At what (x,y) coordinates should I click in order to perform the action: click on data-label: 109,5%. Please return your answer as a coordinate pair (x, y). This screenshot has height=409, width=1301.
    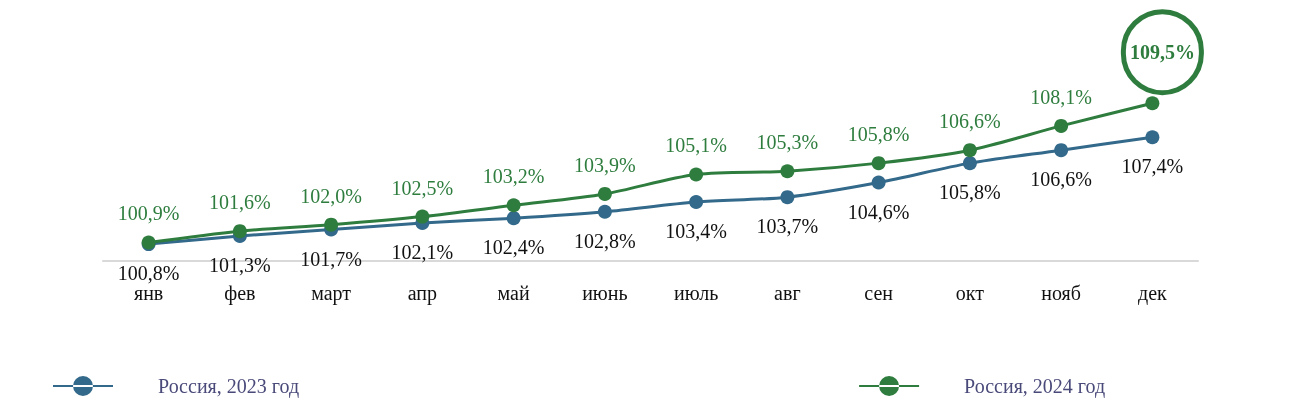
    Looking at the image, I should click on (1162, 52).